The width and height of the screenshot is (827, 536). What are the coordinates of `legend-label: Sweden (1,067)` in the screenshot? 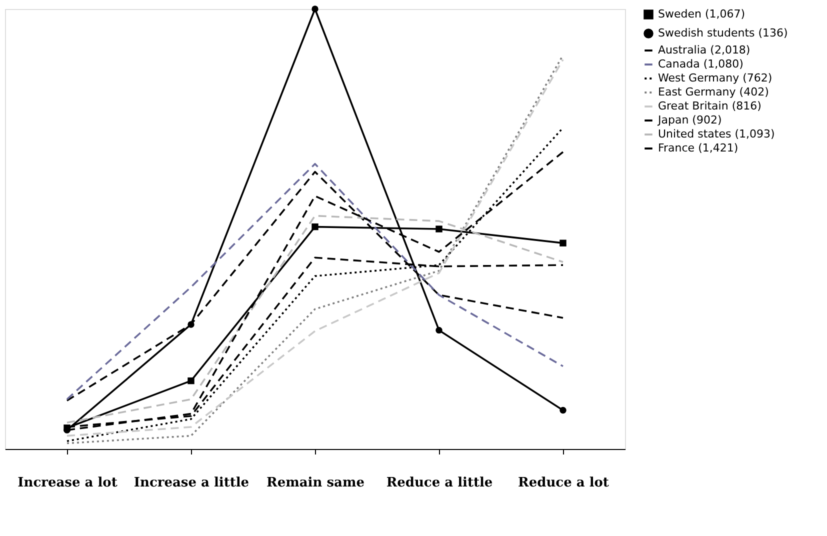 It's located at (702, 14).